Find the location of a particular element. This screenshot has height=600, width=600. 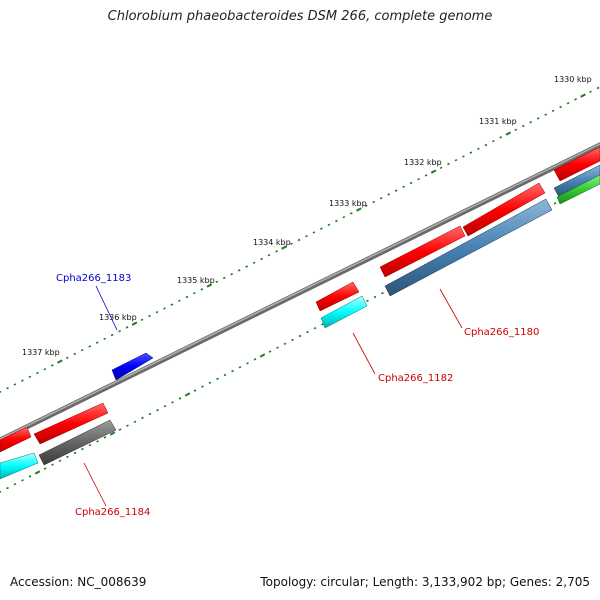

tick-label: 1332 kbp is located at coordinates (423, 162).